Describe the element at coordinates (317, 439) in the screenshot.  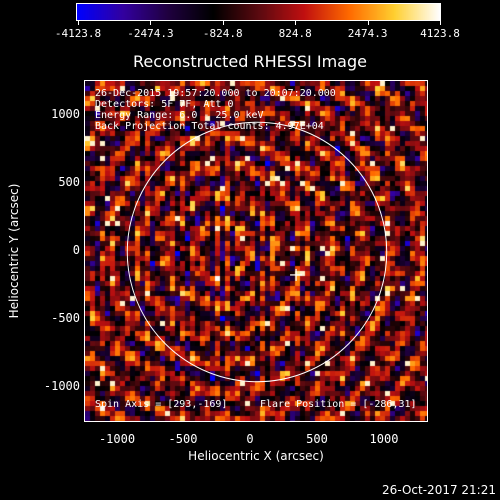
I see `x-tick-label: 500` at that location.